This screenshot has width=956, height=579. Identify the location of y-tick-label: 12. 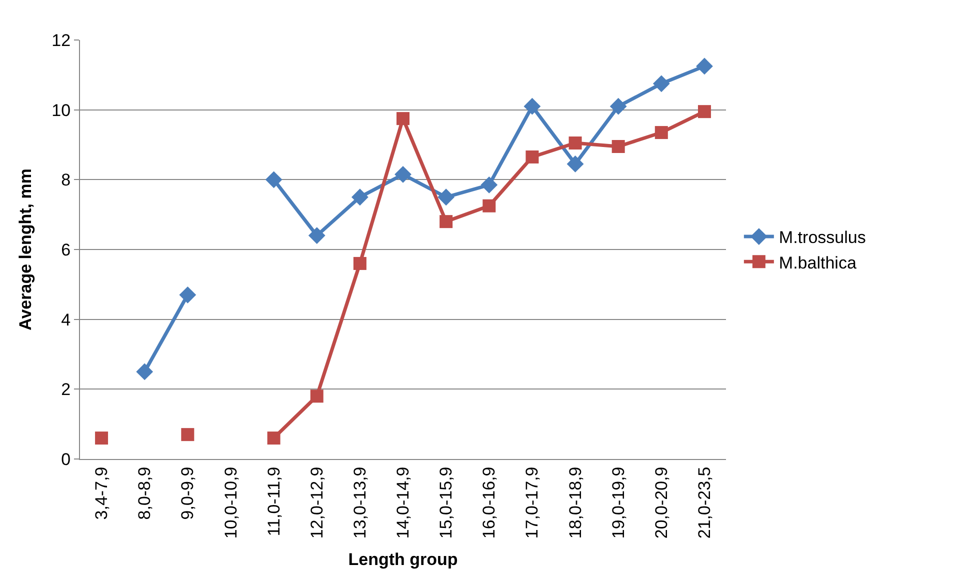
(61, 40).